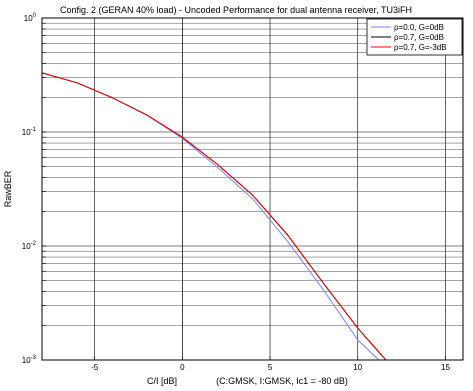 The height and width of the screenshot is (391, 473). Describe the element at coordinates (8, 188) in the screenshot. I see `y-axis-label: RawBER` at that location.